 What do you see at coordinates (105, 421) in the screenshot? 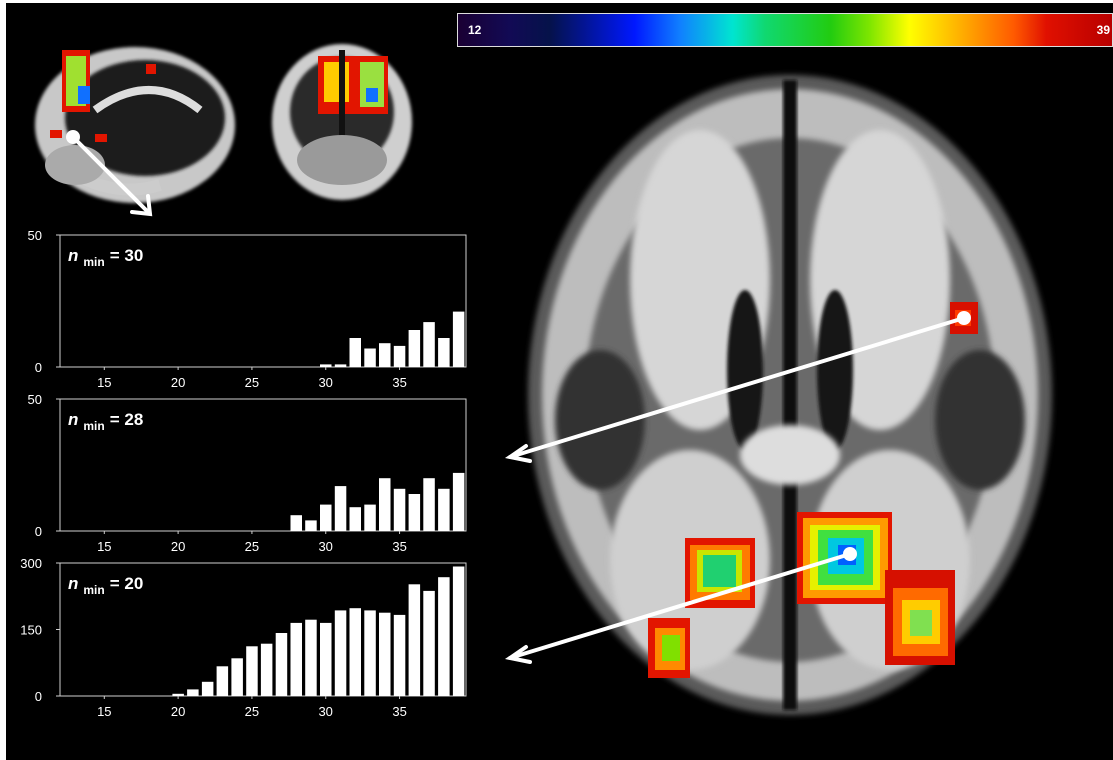
I see `nmin-label: n min = 28` at bounding box center [105, 421].